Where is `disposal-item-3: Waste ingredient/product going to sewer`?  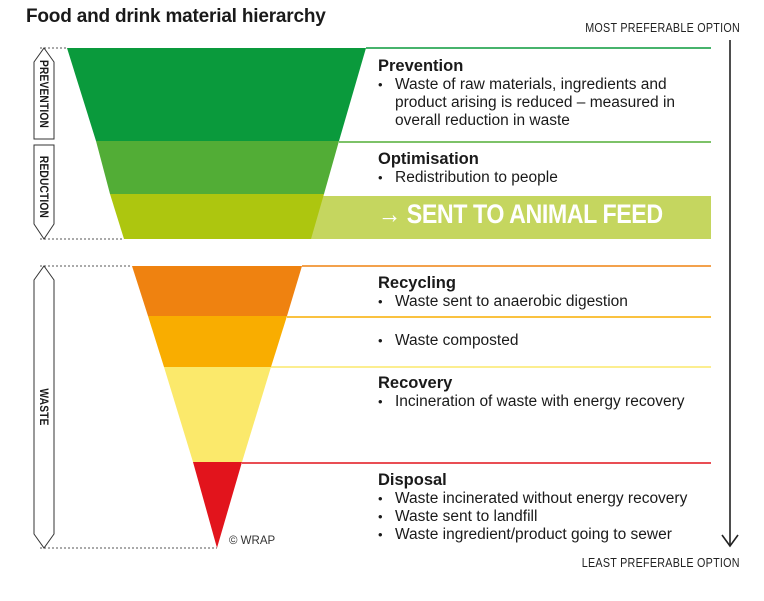
disposal-item-3: Waste ingredient/product going to sewer is located at coordinates (548, 535).